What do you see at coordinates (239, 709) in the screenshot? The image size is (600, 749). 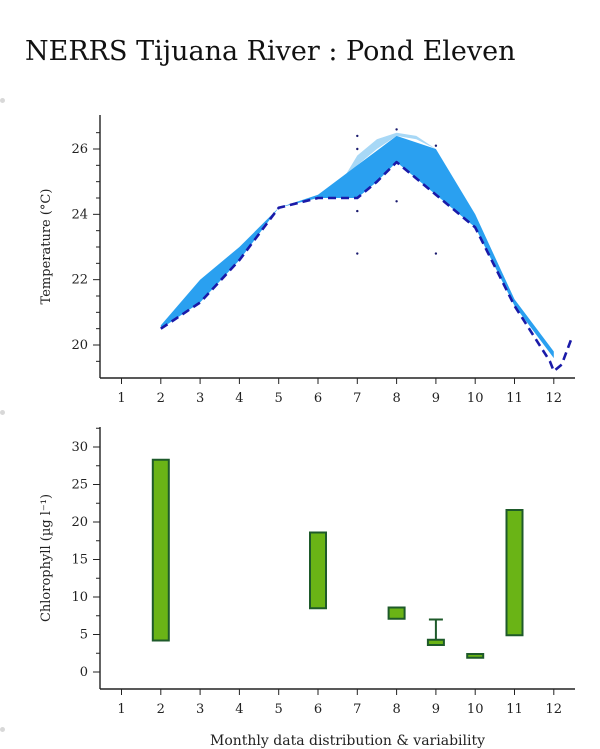 I see `chl-x-tick-label: 4` at bounding box center [239, 709].